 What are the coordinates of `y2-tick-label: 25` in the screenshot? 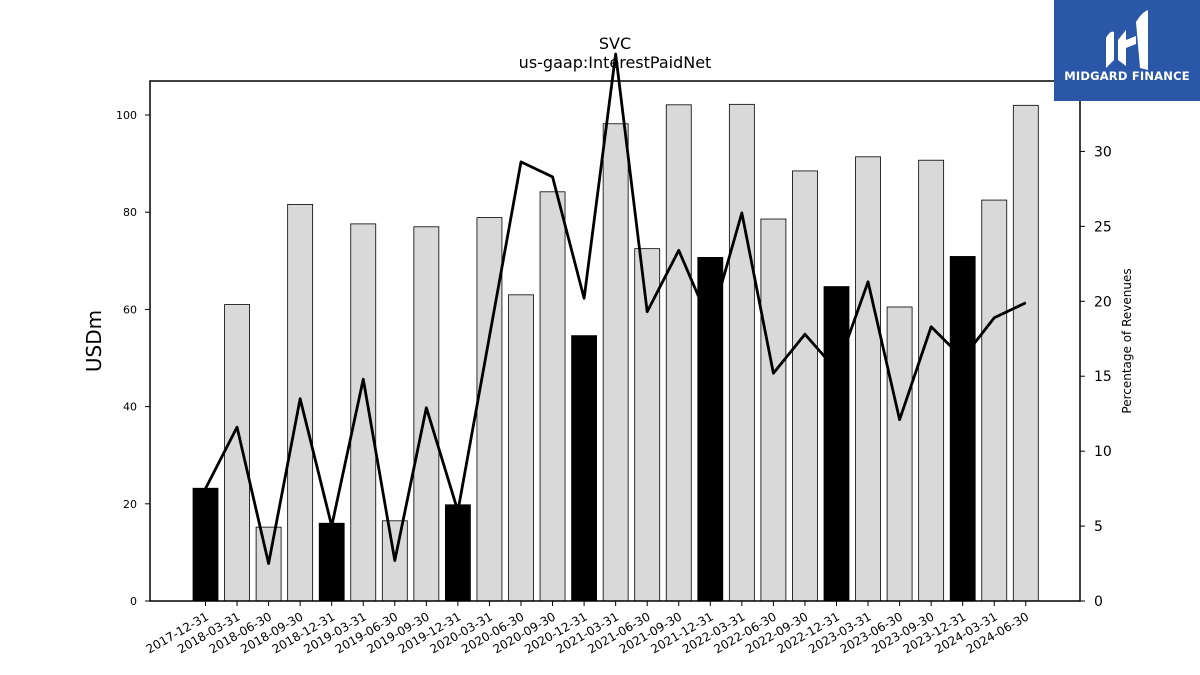 It's located at (1103, 227).